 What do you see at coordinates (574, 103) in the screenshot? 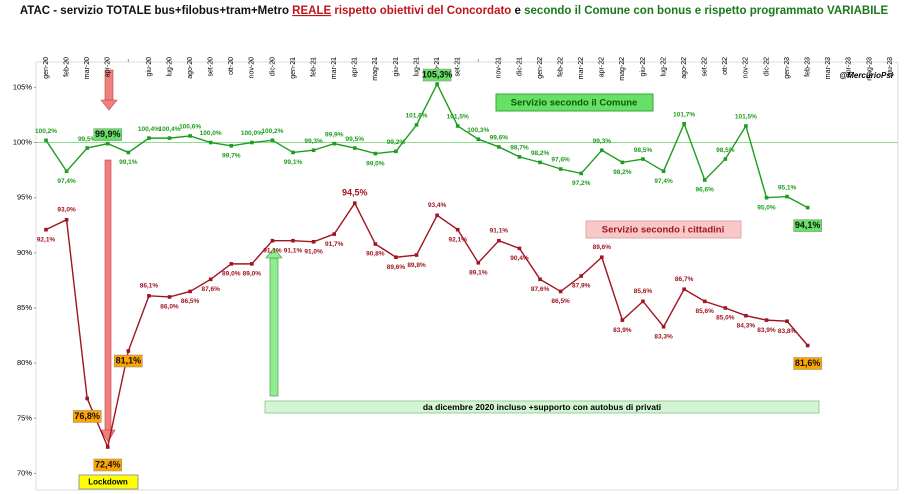
I see `series-label: Servizio secondo il Comune` at bounding box center [574, 103].